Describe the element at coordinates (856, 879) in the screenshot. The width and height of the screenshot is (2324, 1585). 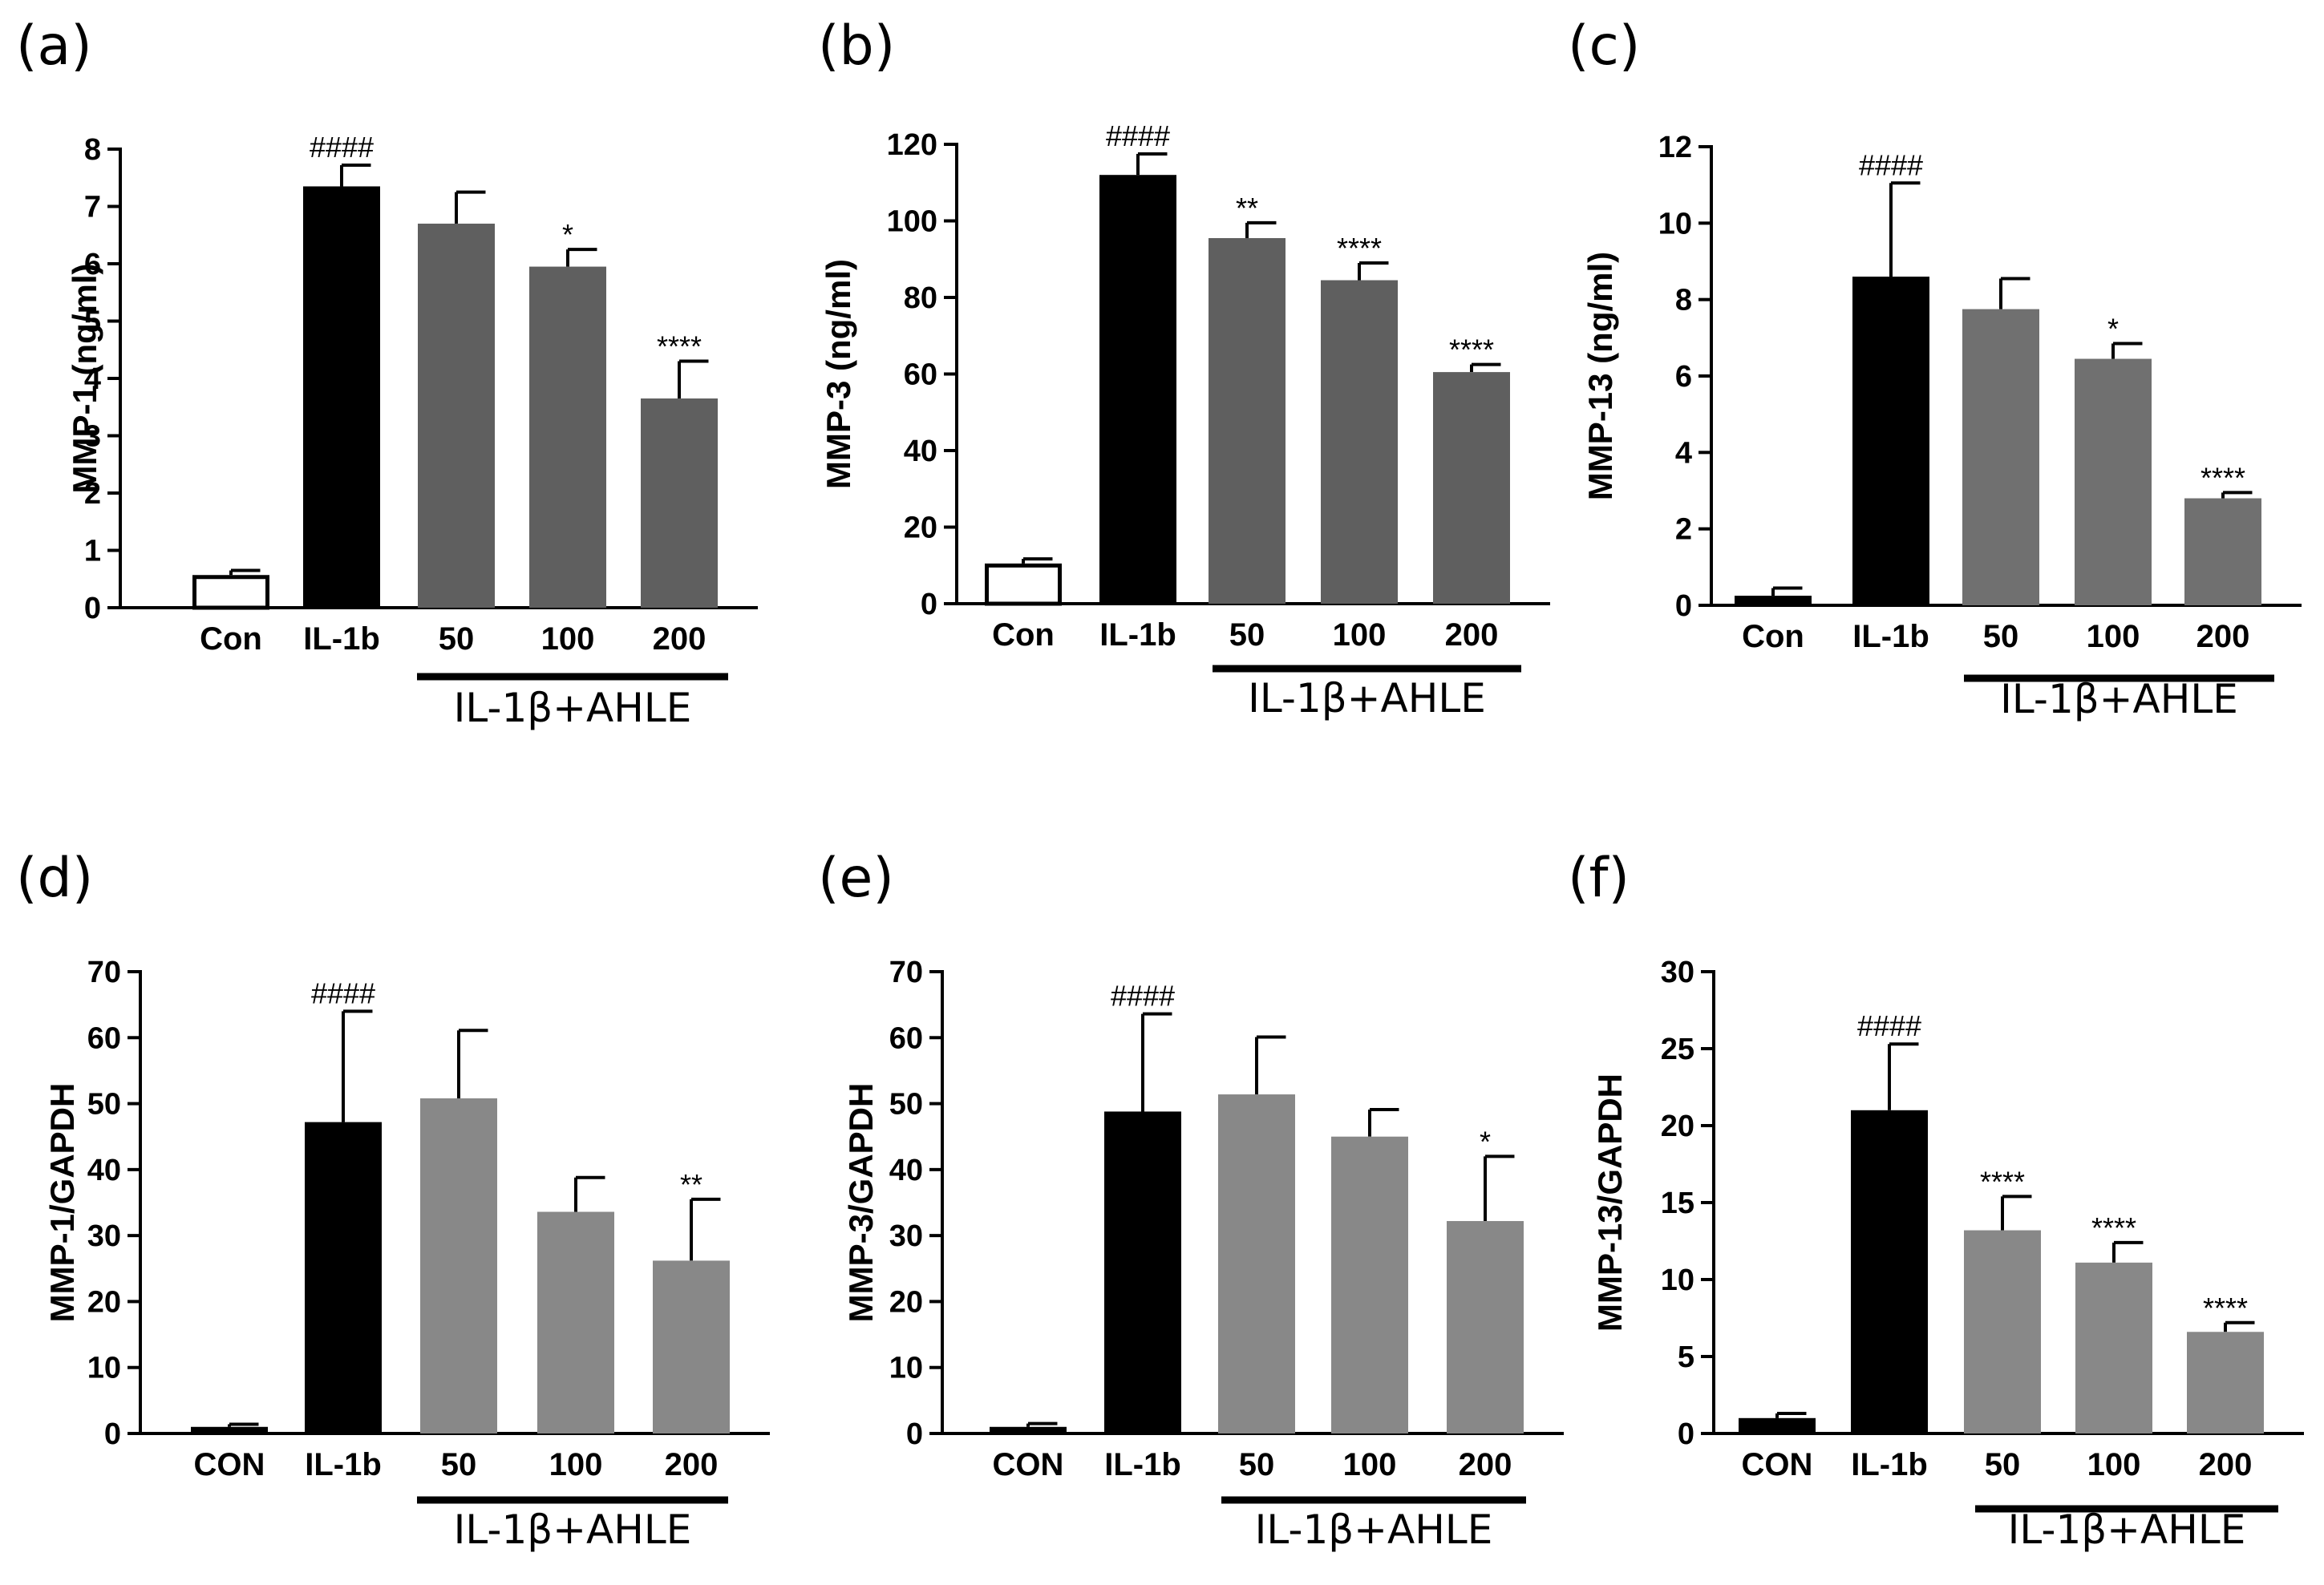
I see `panel-letter: (e)` at that location.